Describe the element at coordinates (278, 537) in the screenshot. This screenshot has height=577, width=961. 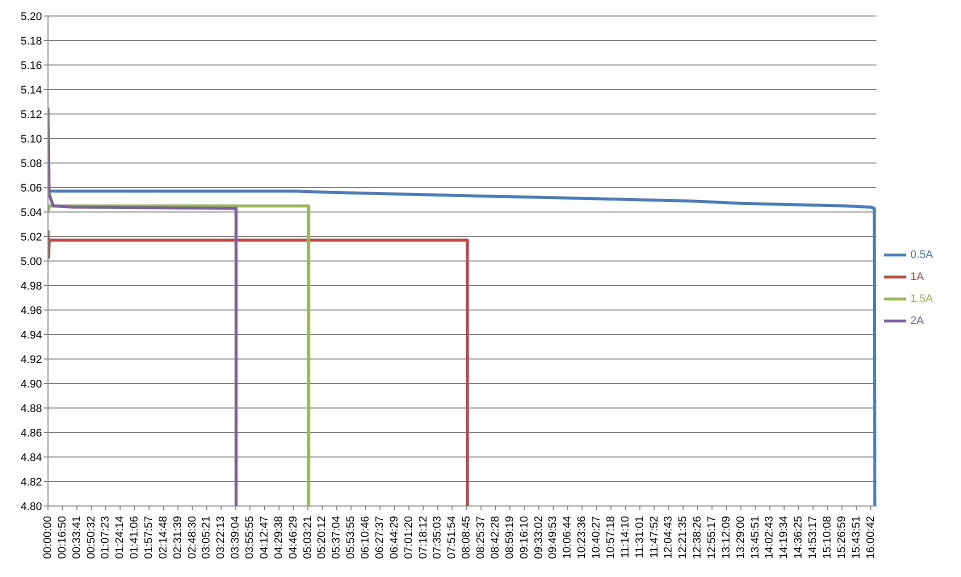
I see `x-tick-label: 04:29:38` at that location.